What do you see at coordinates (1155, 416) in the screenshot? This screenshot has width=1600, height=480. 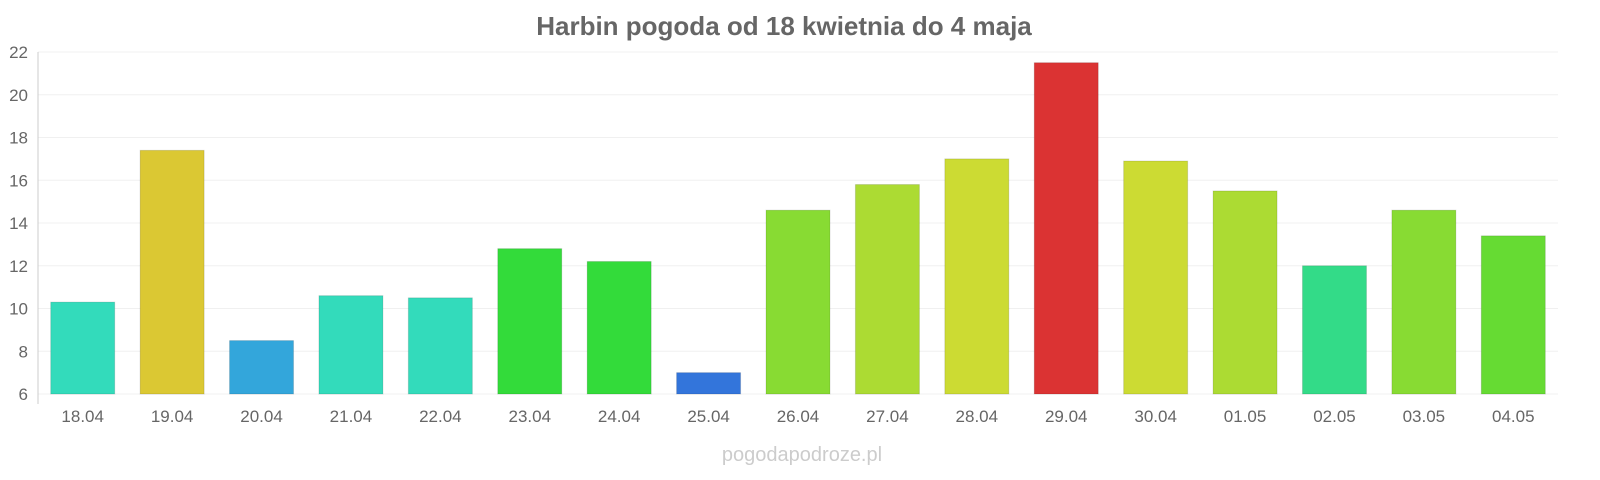 I see `x-tick-label: 30.04` at bounding box center [1155, 416].